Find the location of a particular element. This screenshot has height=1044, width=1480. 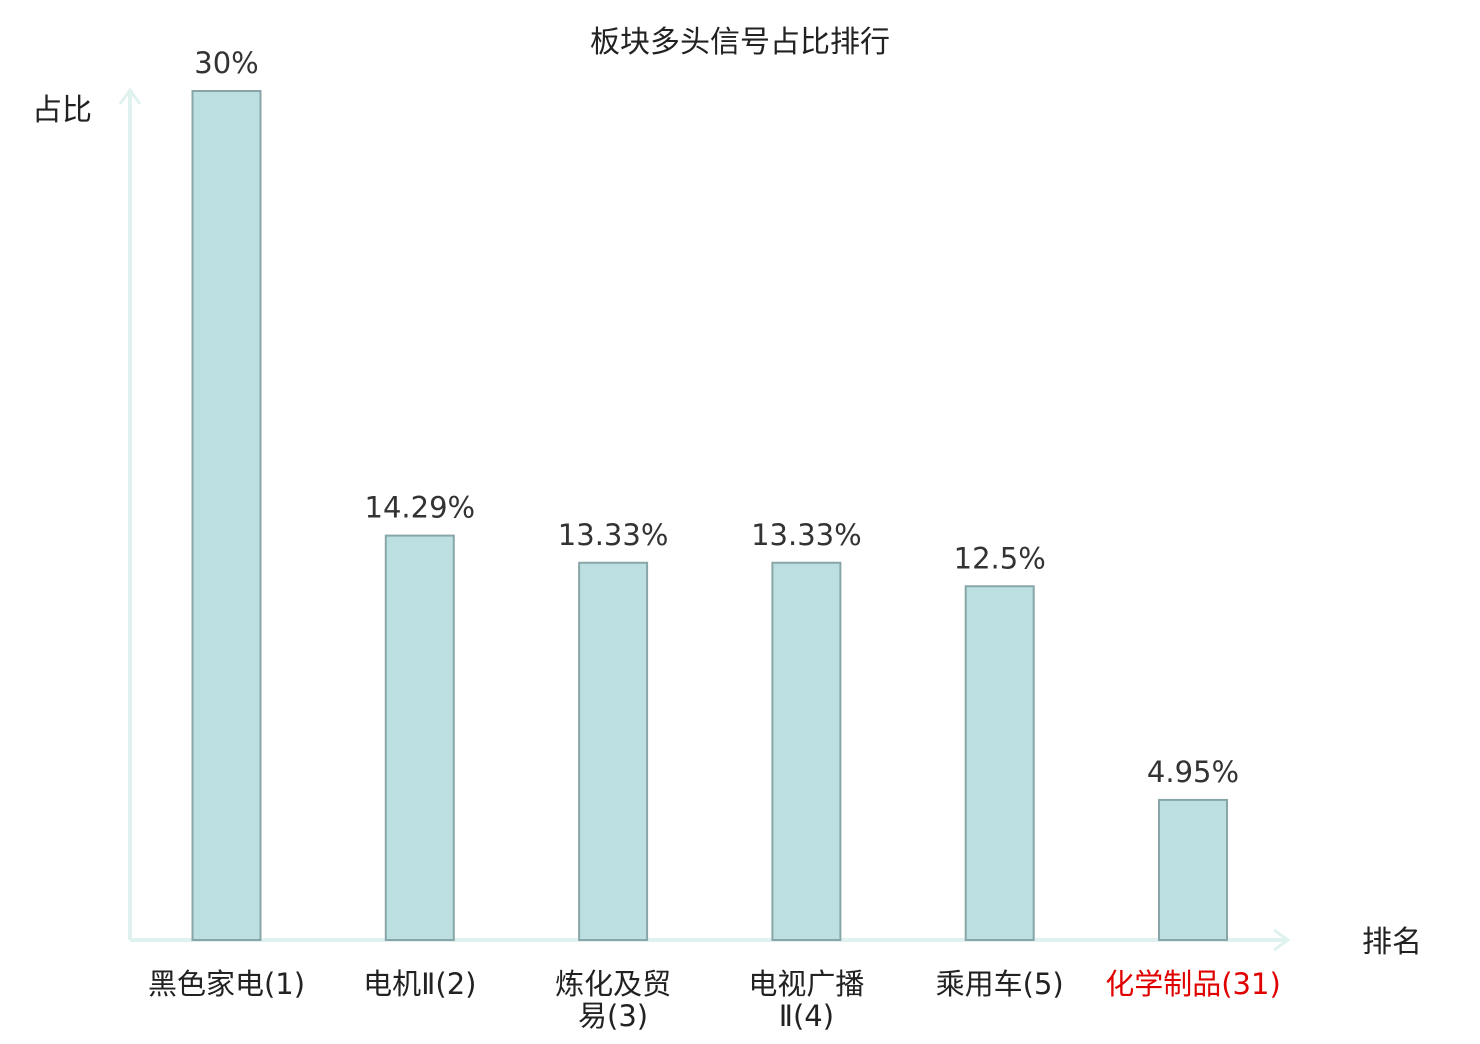

category-tick-label: 化学制品(31) is located at coordinates (1193, 984).